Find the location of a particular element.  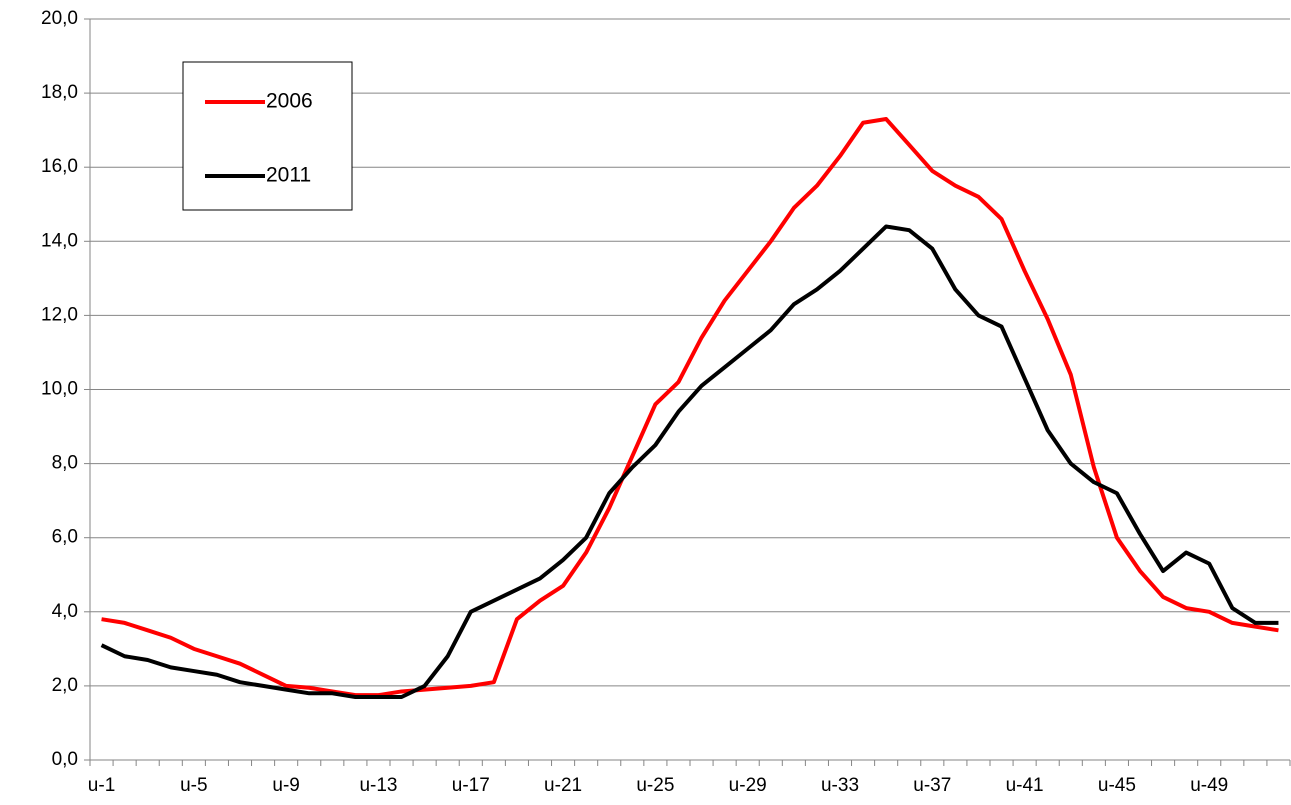

x-tick-label: u-21 is located at coordinates (563, 785).